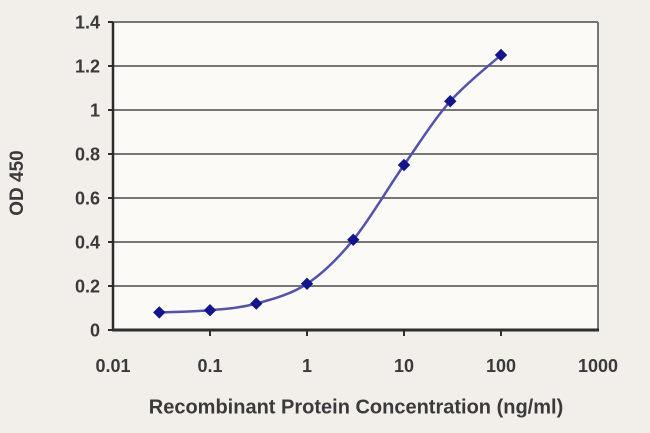 This screenshot has width=650, height=433. Describe the element at coordinates (95, 111) in the screenshot. I see `y-tick-label: 1` at that location.